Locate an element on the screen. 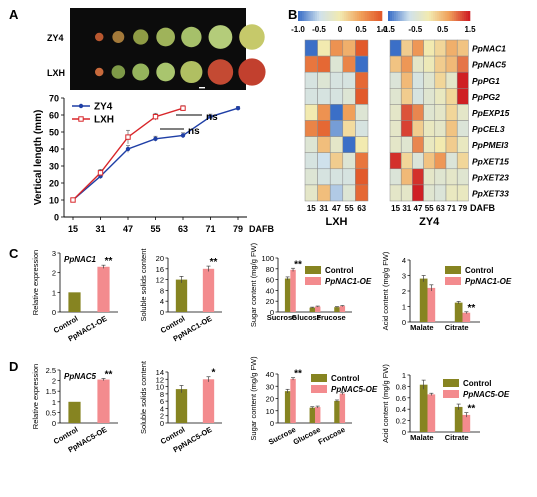 The height and width of the screenshot is (497, 537). y-tick-label: 70 is located at coordinates (54, 99).